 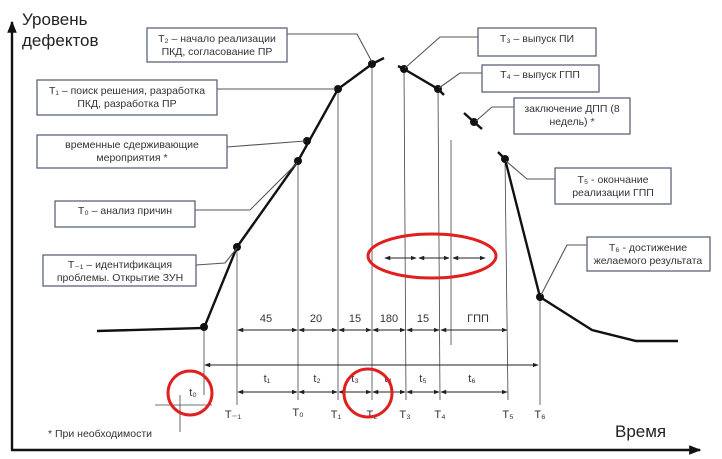 What do you see at coordinates (132, 151) in the screenshot?
I see `callout-temporary-measures: временные сдерживающие мероприятия *` at bounding box center [132, 151].